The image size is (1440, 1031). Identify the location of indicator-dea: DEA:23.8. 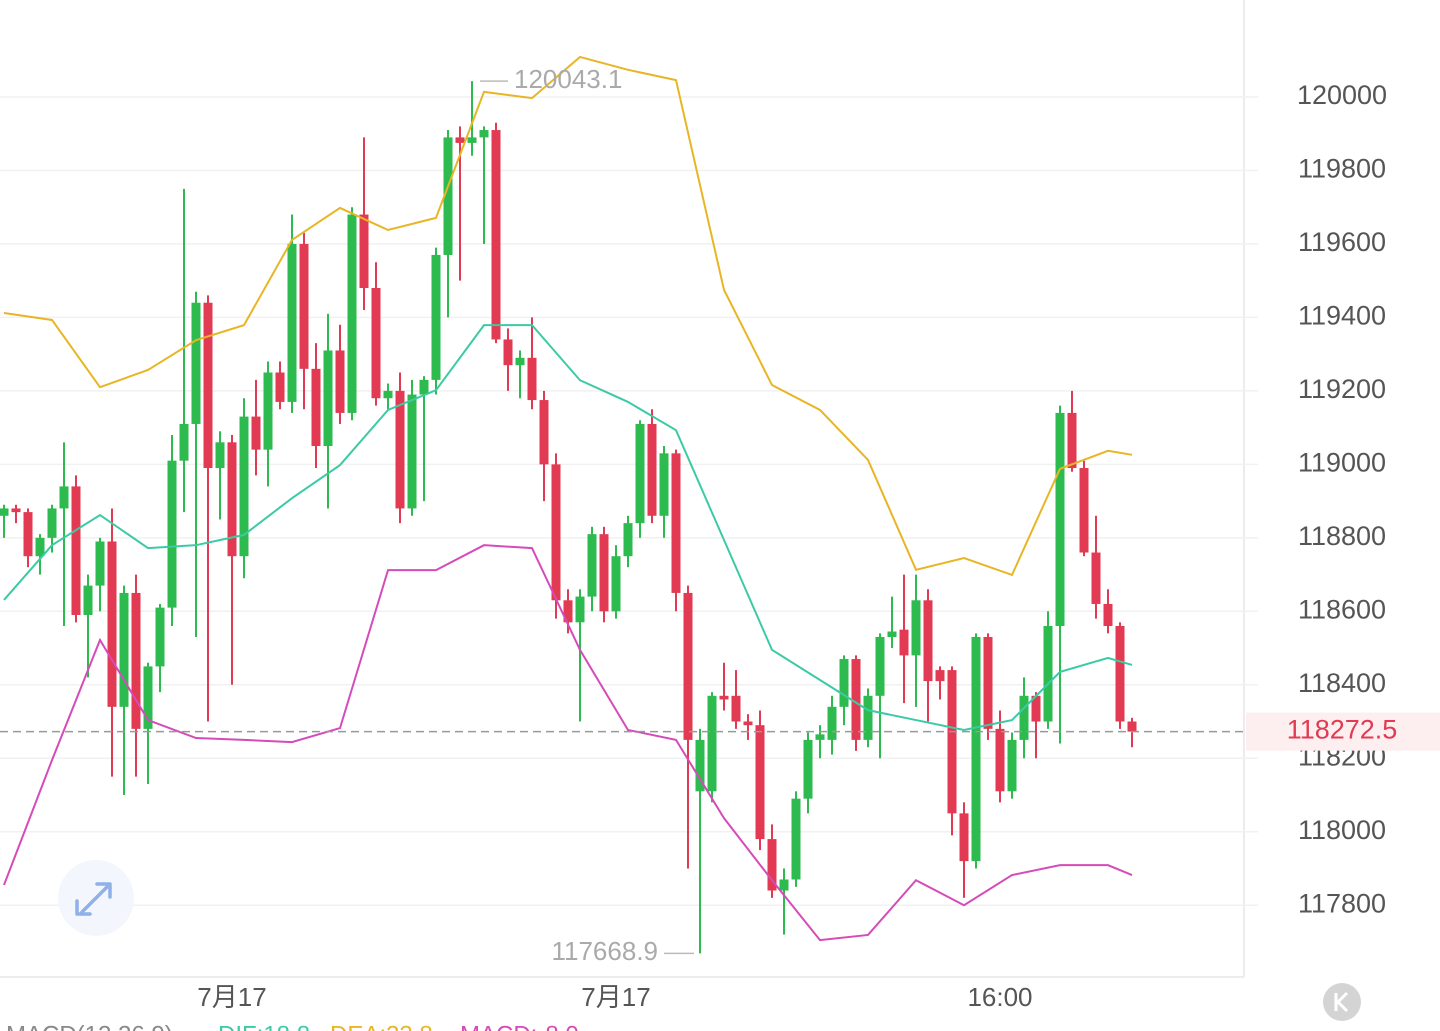
(381, 1026).